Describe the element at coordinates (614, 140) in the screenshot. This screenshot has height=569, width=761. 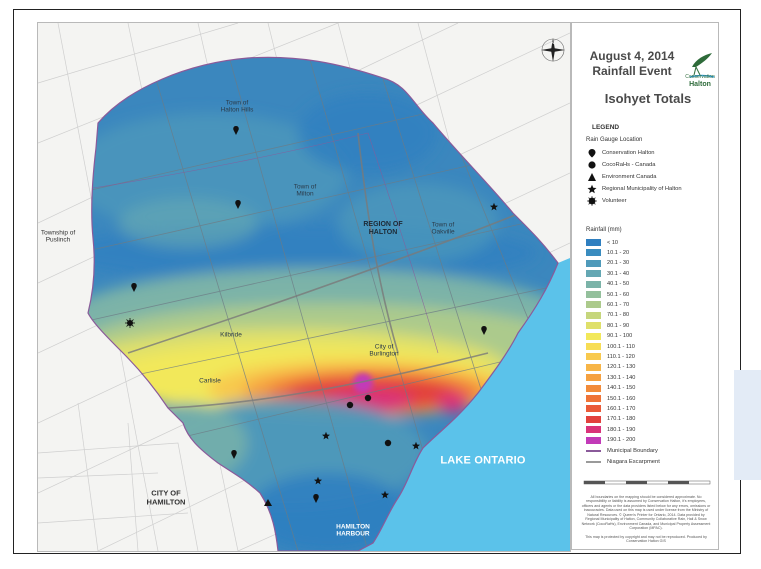
I see `gauge-legend-title: Rain Gauge Location` at that location.